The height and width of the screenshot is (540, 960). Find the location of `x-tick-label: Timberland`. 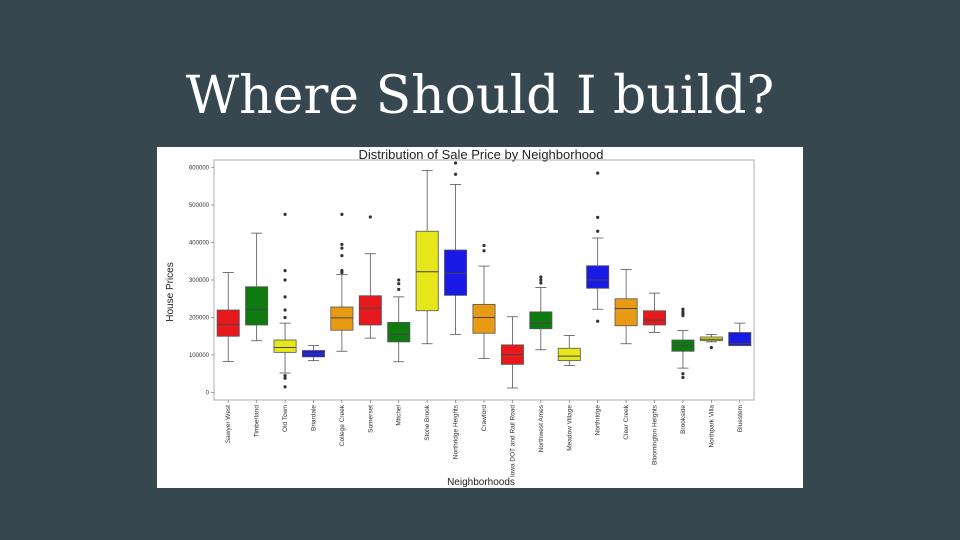

x-tick-label: Timberland is located at coordinates (257, 421).